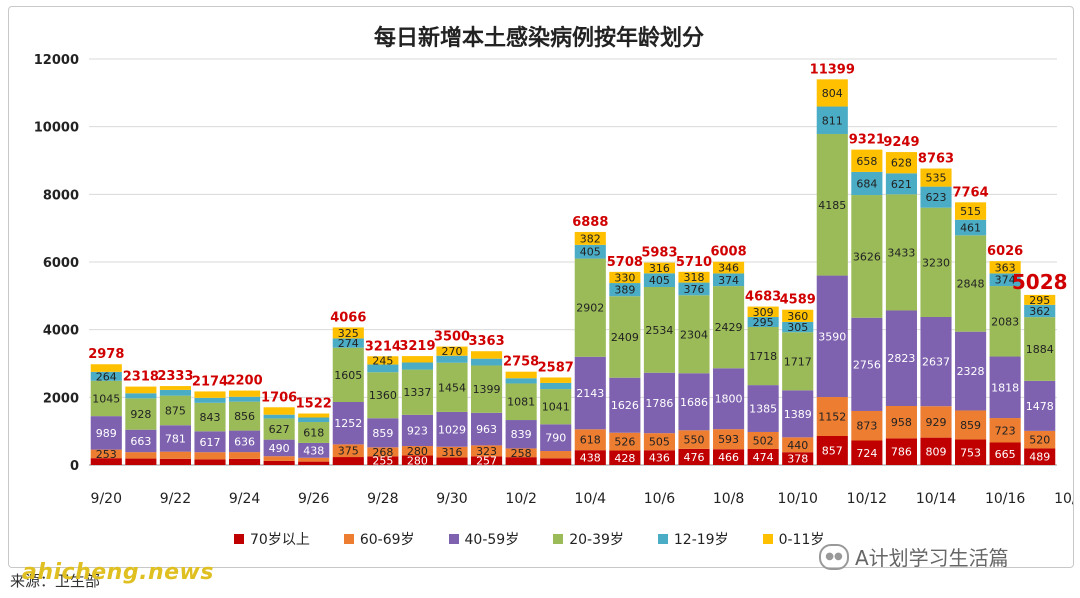  I want to click on segment-label: 376, so click(694, 289).